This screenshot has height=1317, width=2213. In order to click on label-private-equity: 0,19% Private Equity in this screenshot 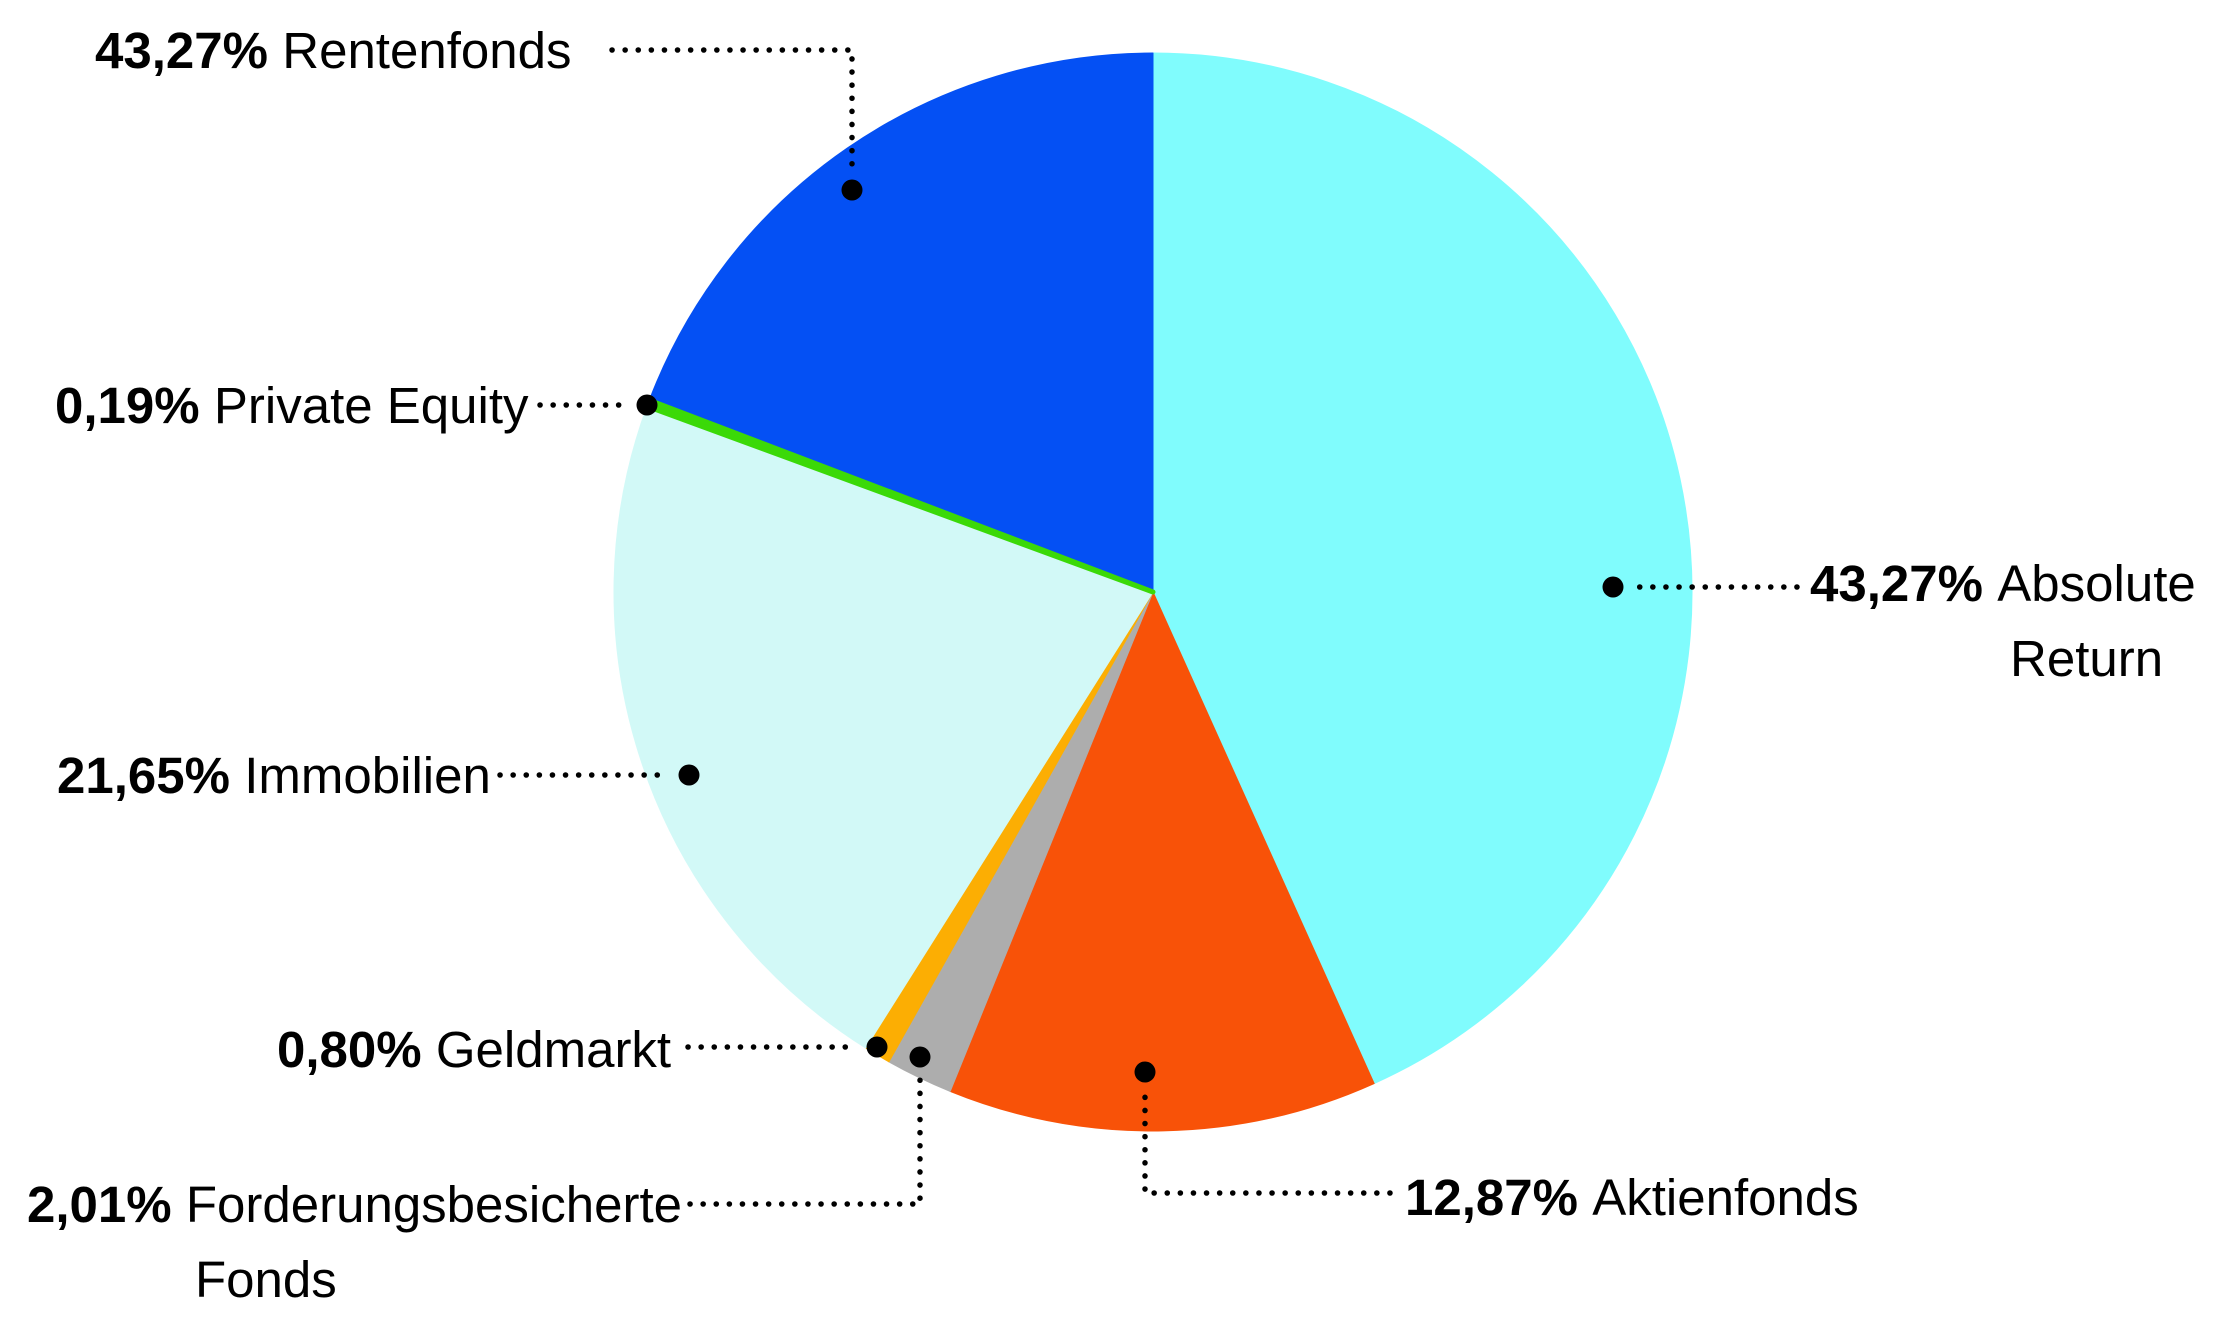, I will do `click(292, 405)`.